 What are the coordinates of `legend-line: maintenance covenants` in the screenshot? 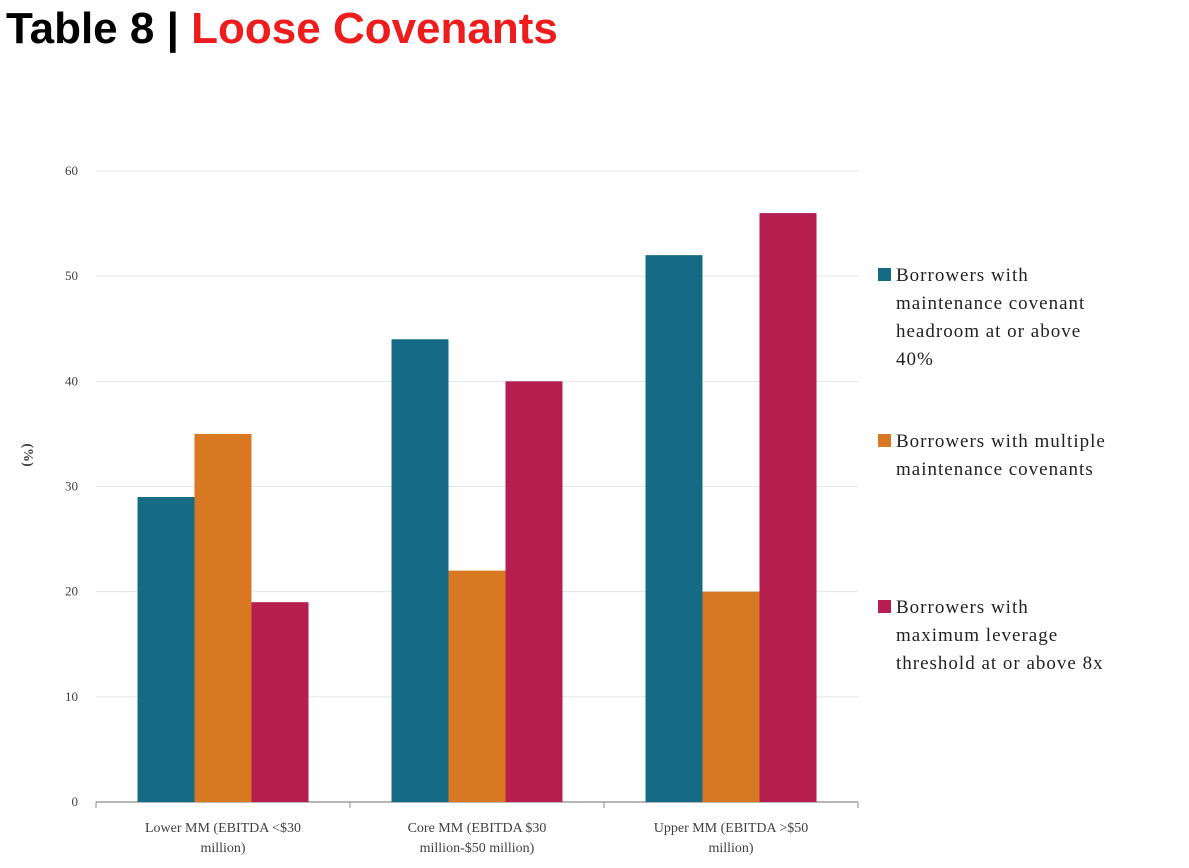 It's located at (995, 469).